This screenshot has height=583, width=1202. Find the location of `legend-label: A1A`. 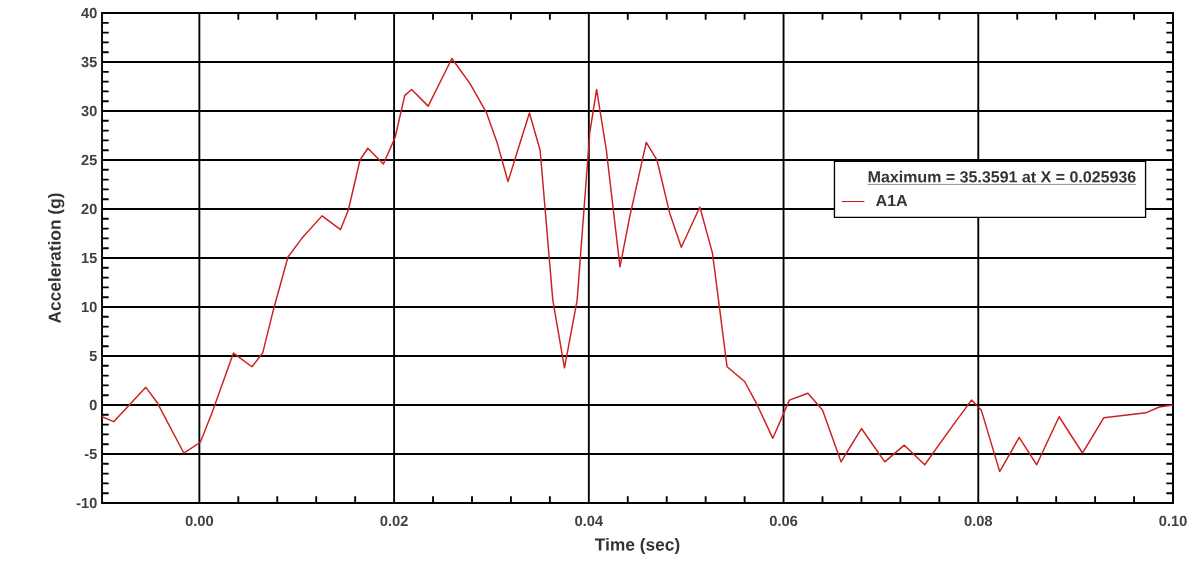

legend-label: A1A is located at coordinates (892, 201).